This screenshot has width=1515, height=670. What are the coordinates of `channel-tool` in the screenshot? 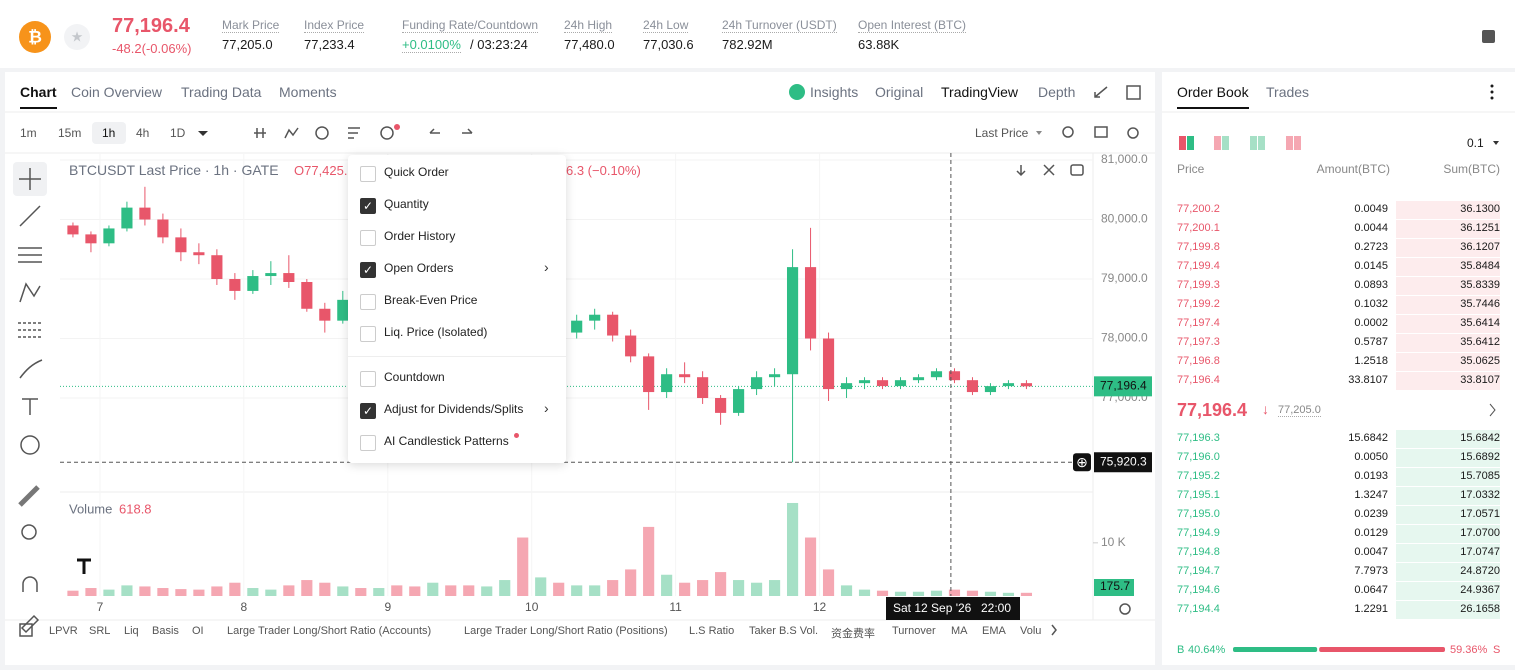 It's located at (30, 255).